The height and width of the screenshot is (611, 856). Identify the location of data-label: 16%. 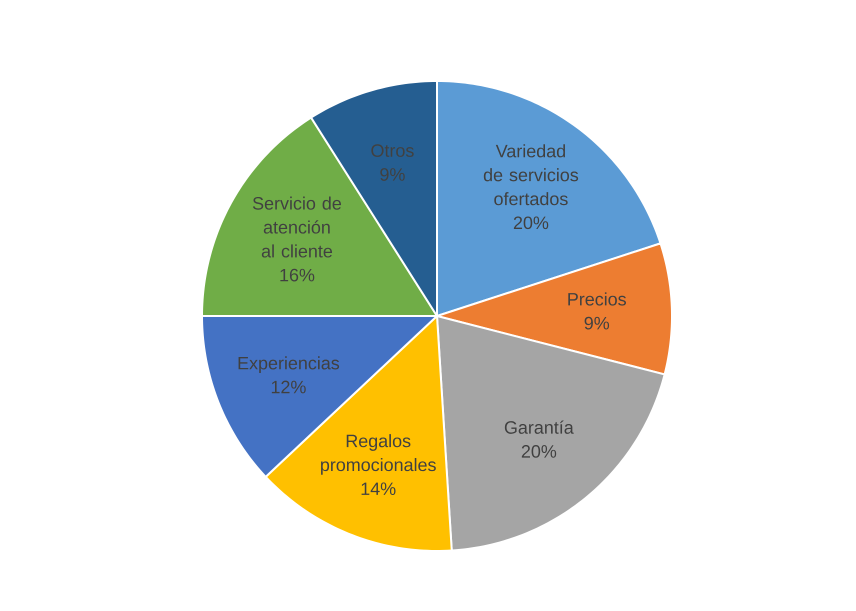
(297, 275).